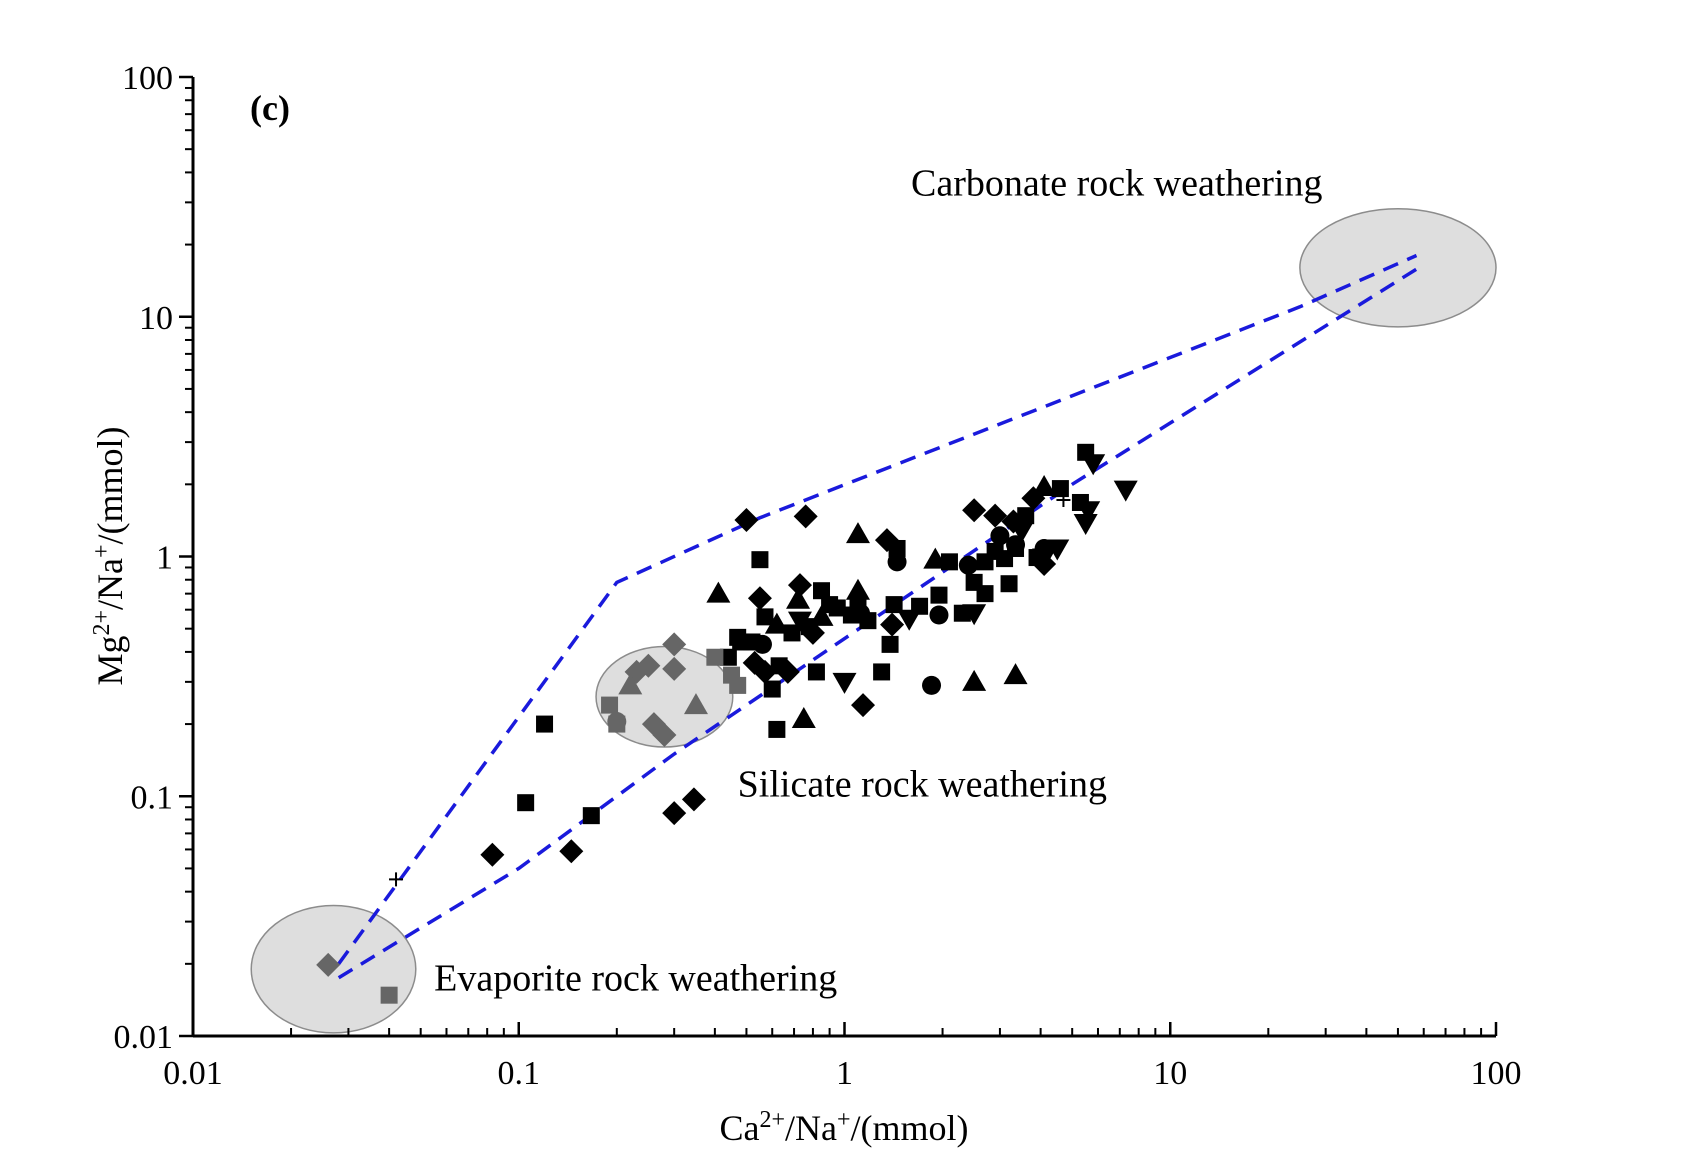 The image size is (1696, 1172). Describe the element at coordinates (922, 784) in the screenshot. I see `region-label: Silicate rock weathering` at that location.